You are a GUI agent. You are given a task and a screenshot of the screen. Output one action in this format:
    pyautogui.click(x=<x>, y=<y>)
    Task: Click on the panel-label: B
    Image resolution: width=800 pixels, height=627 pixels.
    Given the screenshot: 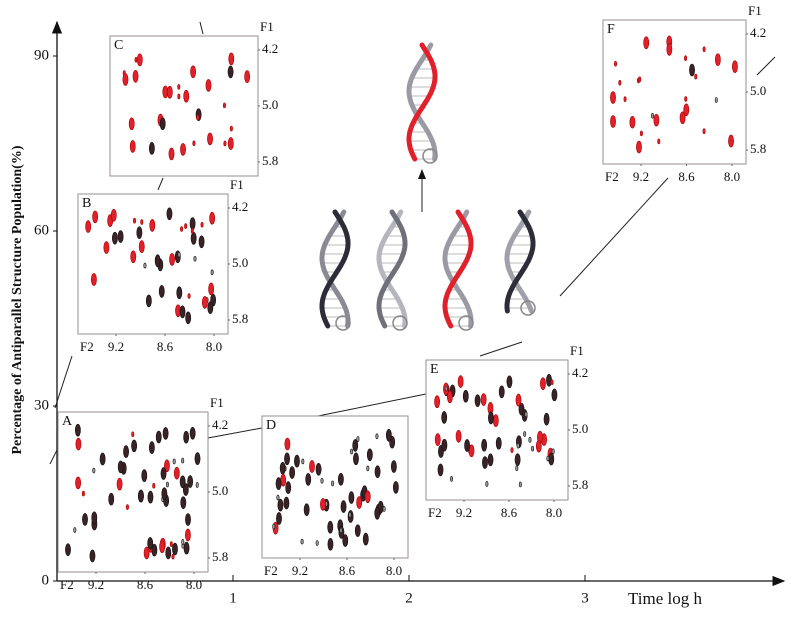 What is the action you would take?
    pyautogui.click(x=86, y=203)
    